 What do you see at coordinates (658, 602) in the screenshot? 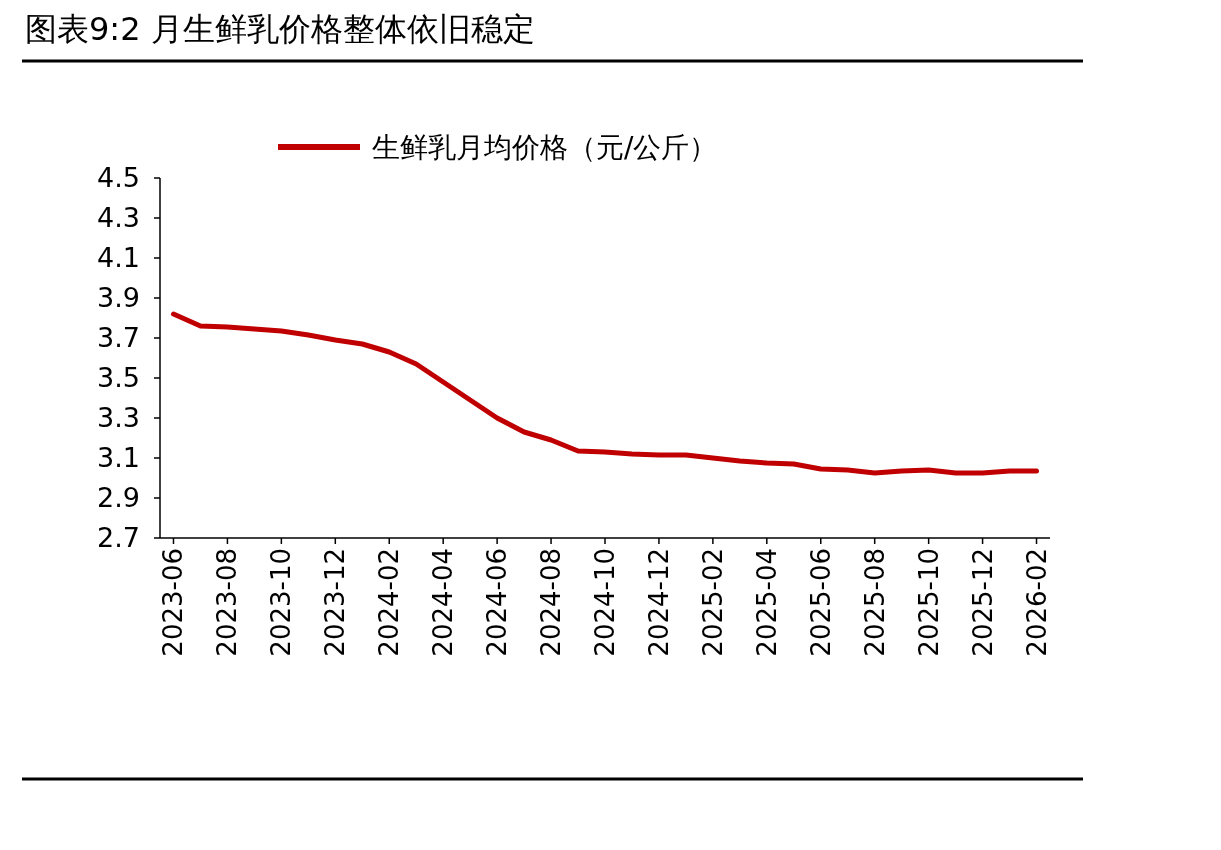
I see `x-tick-label: 2024-12` at bounding box center [658, 602].